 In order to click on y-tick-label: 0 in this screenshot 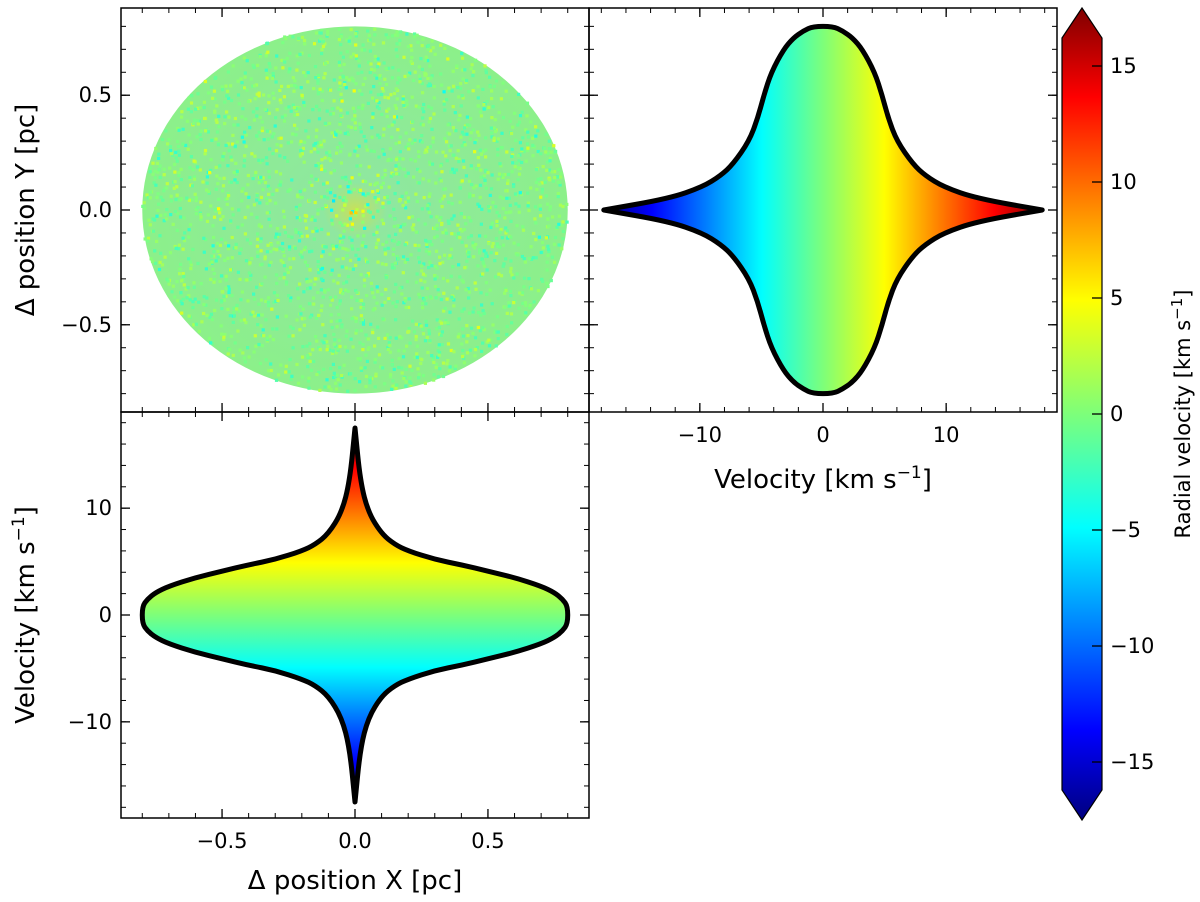, I will do `click(105, 615)`.